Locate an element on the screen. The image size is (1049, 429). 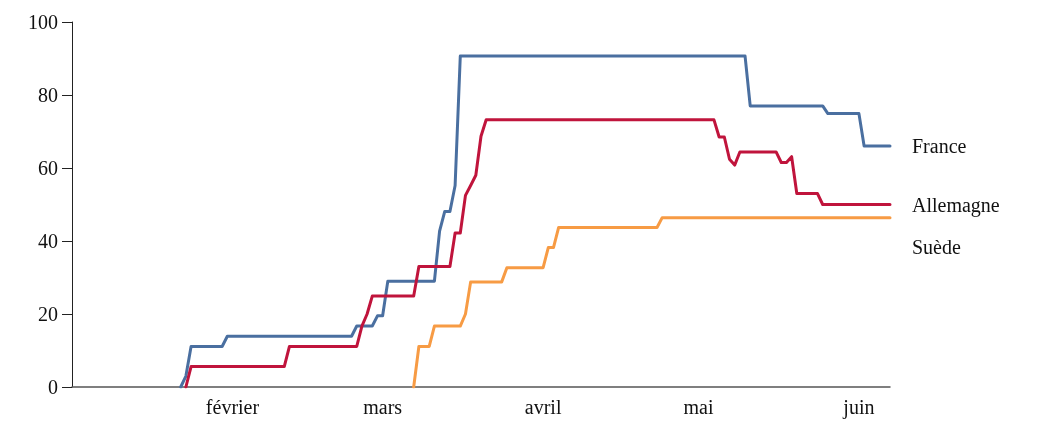
y-tick-label: 20 is located at coordinates (48, 314).